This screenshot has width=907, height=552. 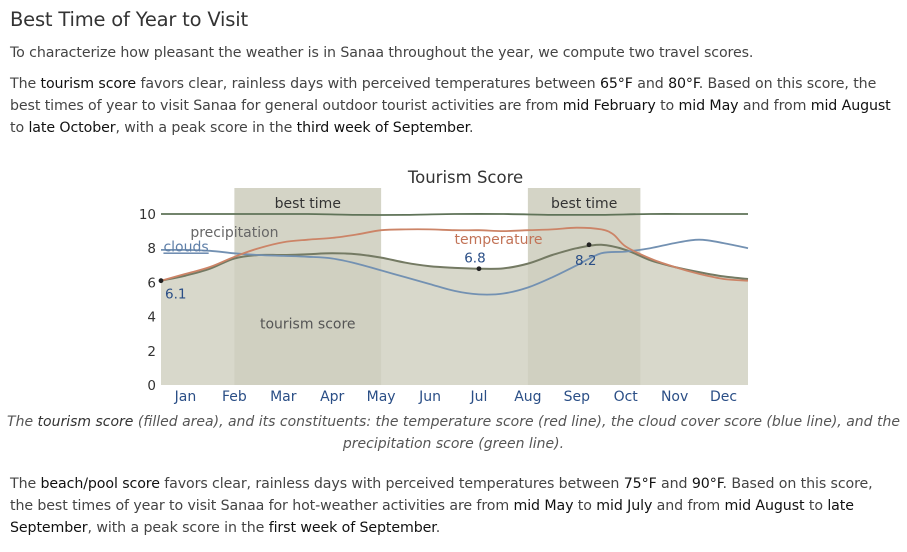 I want to click on period-start-1: mid May, so click(x=543, y=506).